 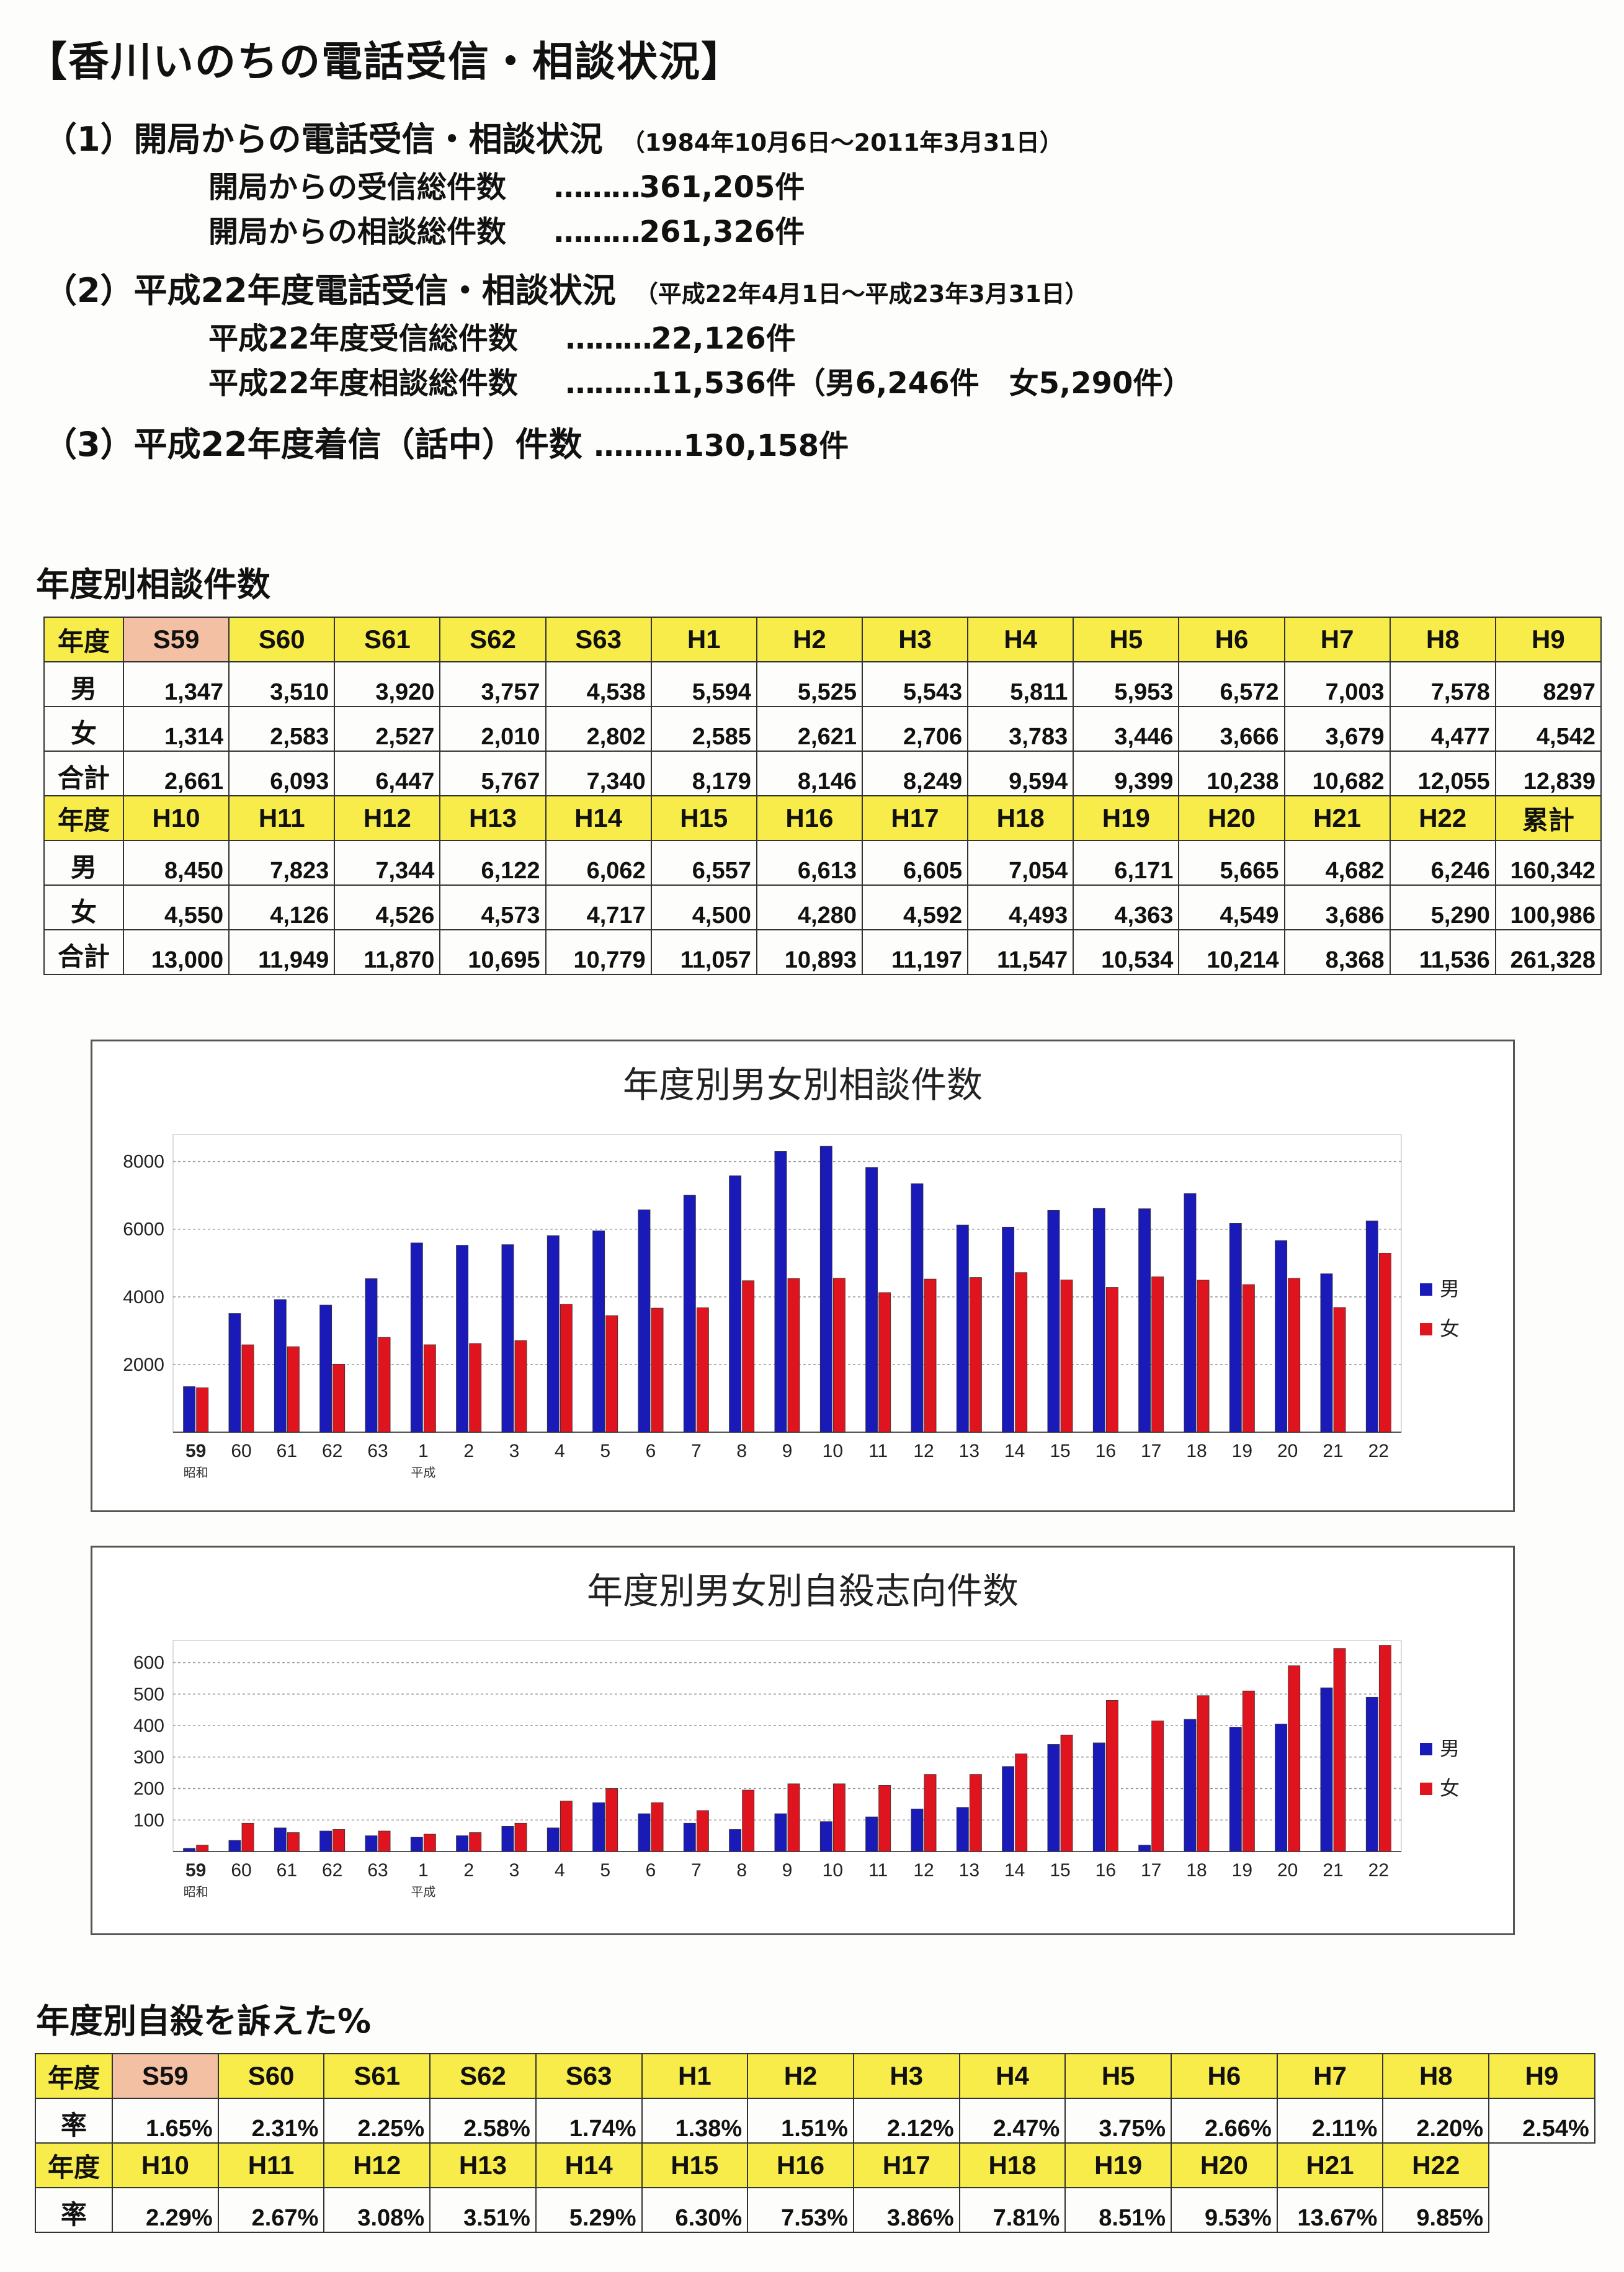 What do you see at coordinates (598, 818) in the screenshot?
I see `year-cell: H14` at bounding box center [598, 818].